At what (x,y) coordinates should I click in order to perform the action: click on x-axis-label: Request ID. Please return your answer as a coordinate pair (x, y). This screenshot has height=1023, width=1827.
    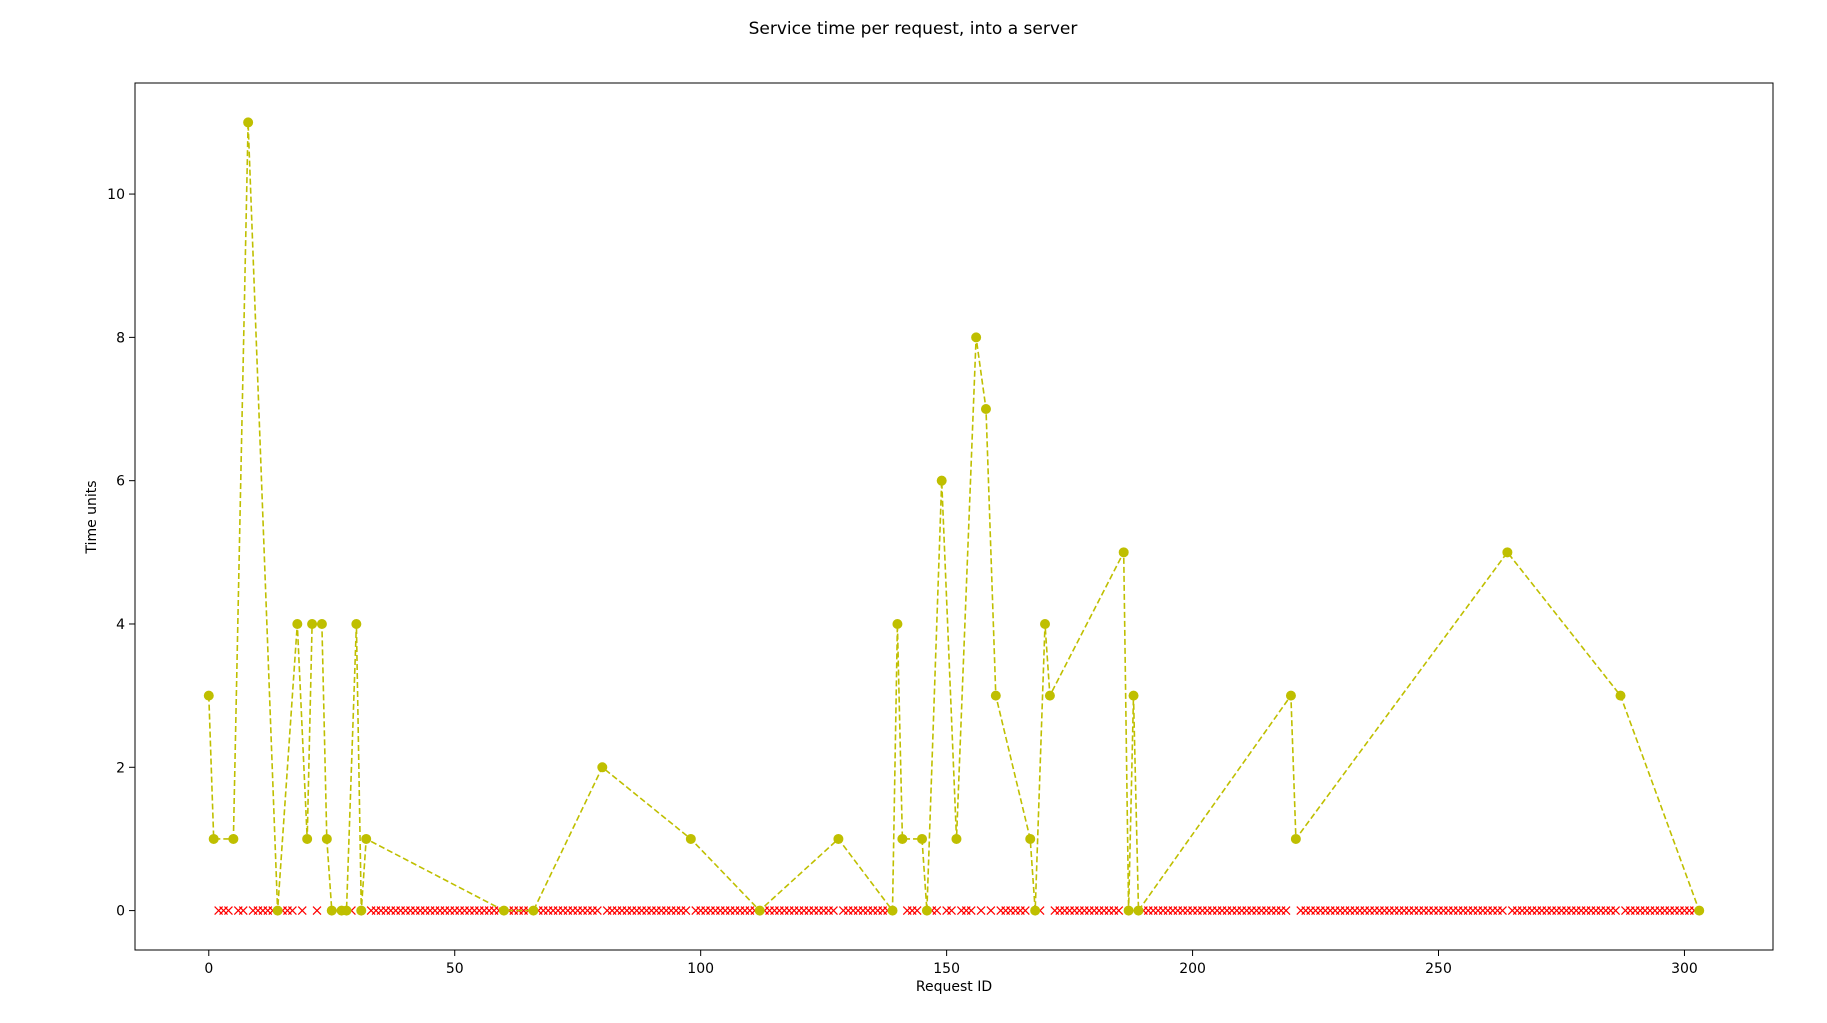
    Looking at the image, I should click on (954, 987).